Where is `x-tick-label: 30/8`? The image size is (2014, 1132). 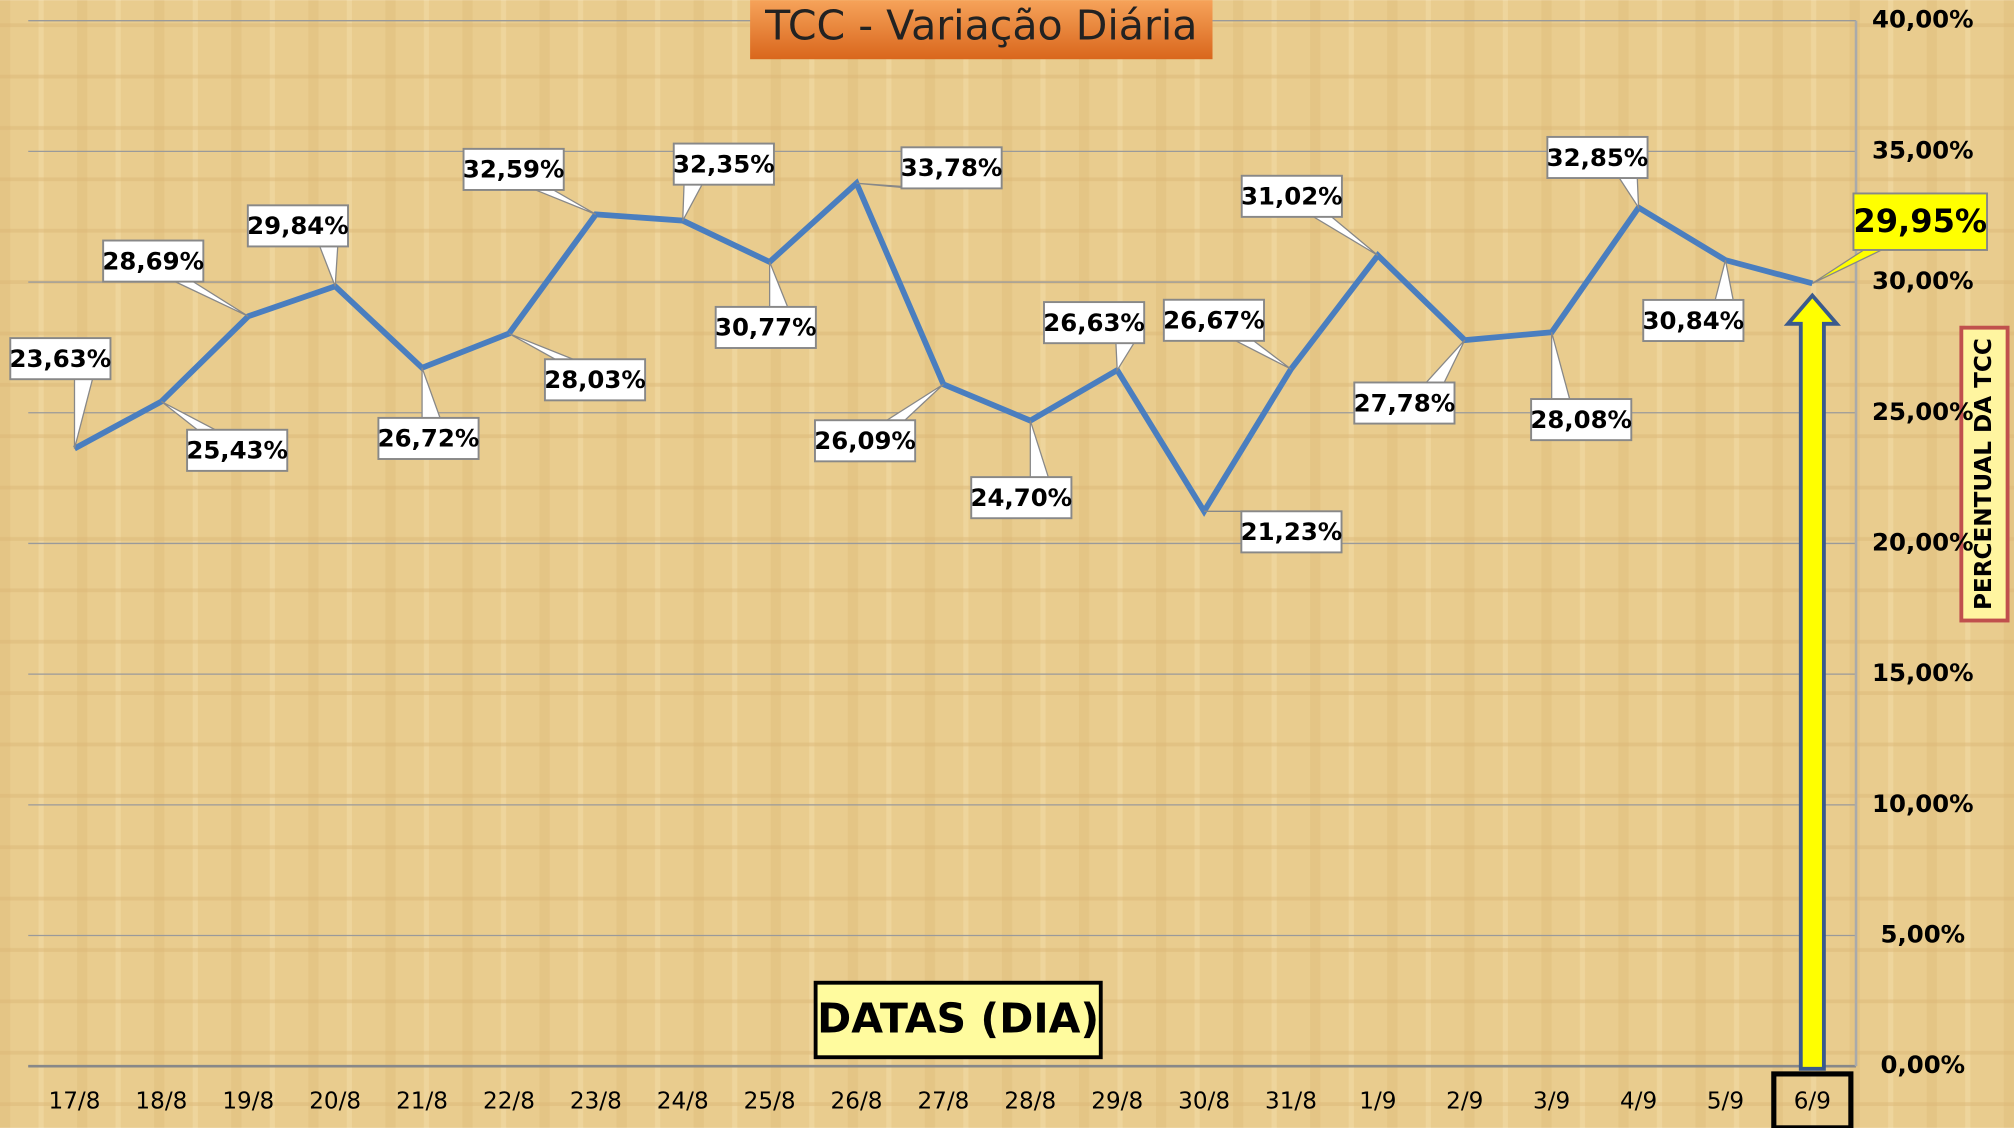
x-tick-label: 30/8 is located at coordinates (1204, 1102).